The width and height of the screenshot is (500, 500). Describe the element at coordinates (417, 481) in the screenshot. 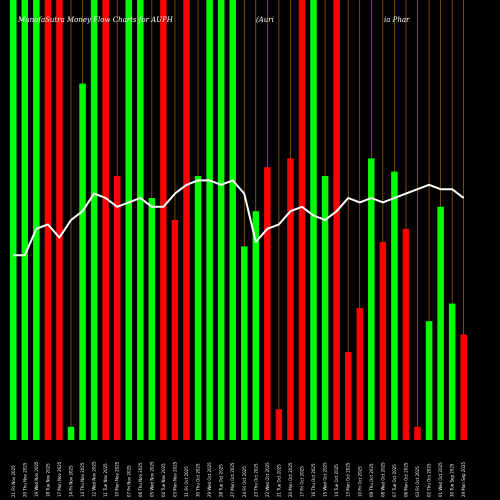

I see `x-tick-label: 03 Fri Oct 2025` at that location.